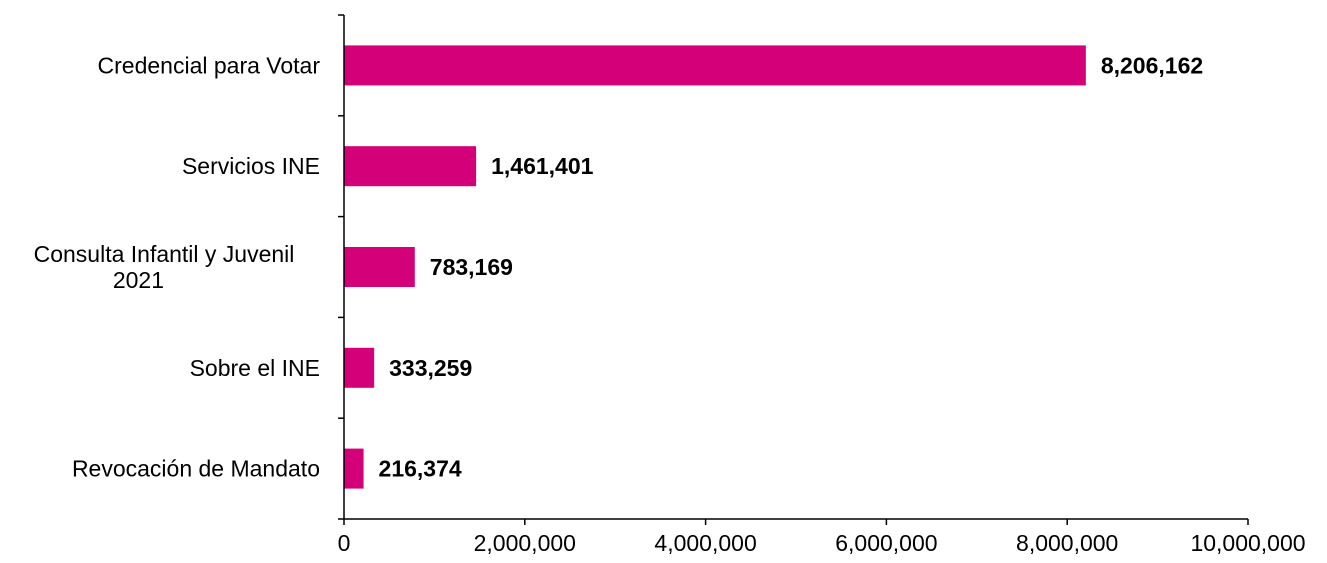  I want to click on data-label: 333,259, so click(430, 368).